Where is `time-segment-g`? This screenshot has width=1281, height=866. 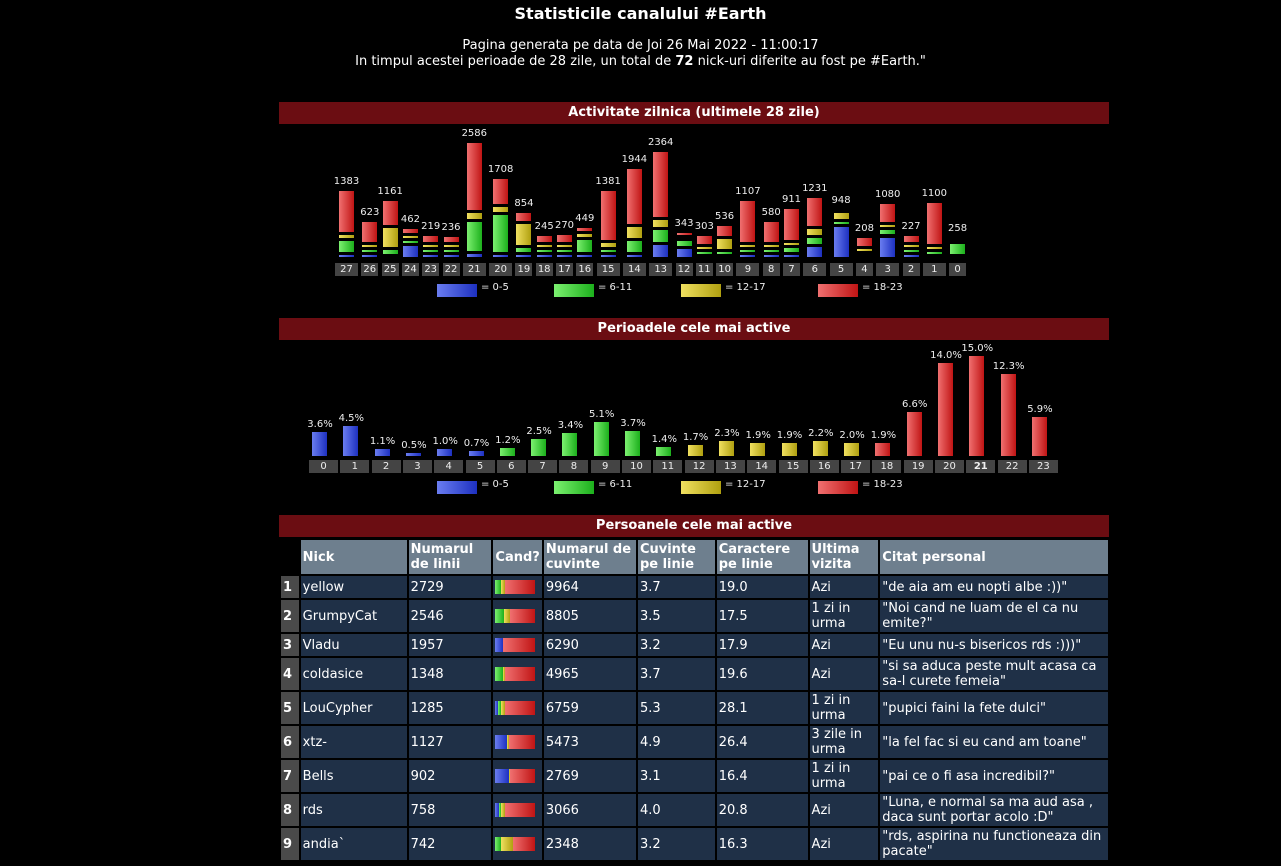 time-segment-g is located at coordinates (498, 587).